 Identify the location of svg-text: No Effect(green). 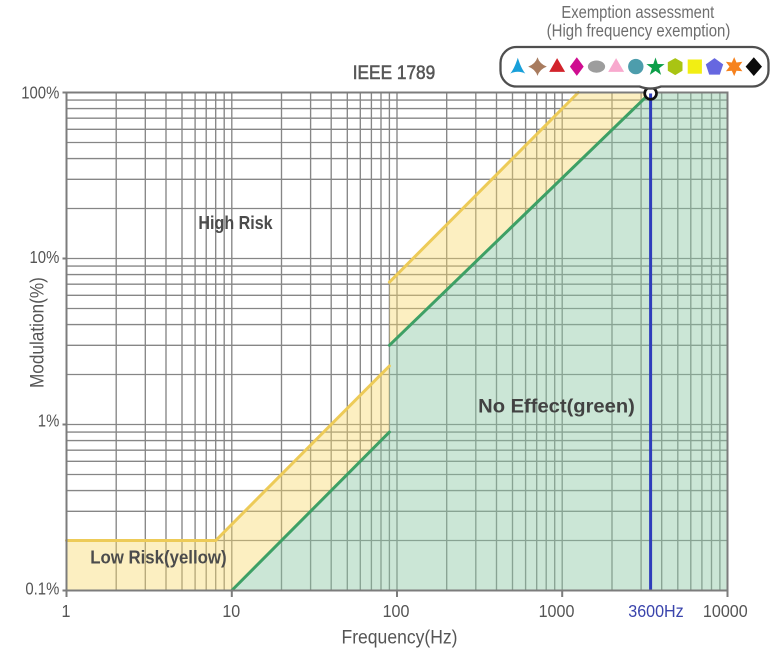
(556, 407).